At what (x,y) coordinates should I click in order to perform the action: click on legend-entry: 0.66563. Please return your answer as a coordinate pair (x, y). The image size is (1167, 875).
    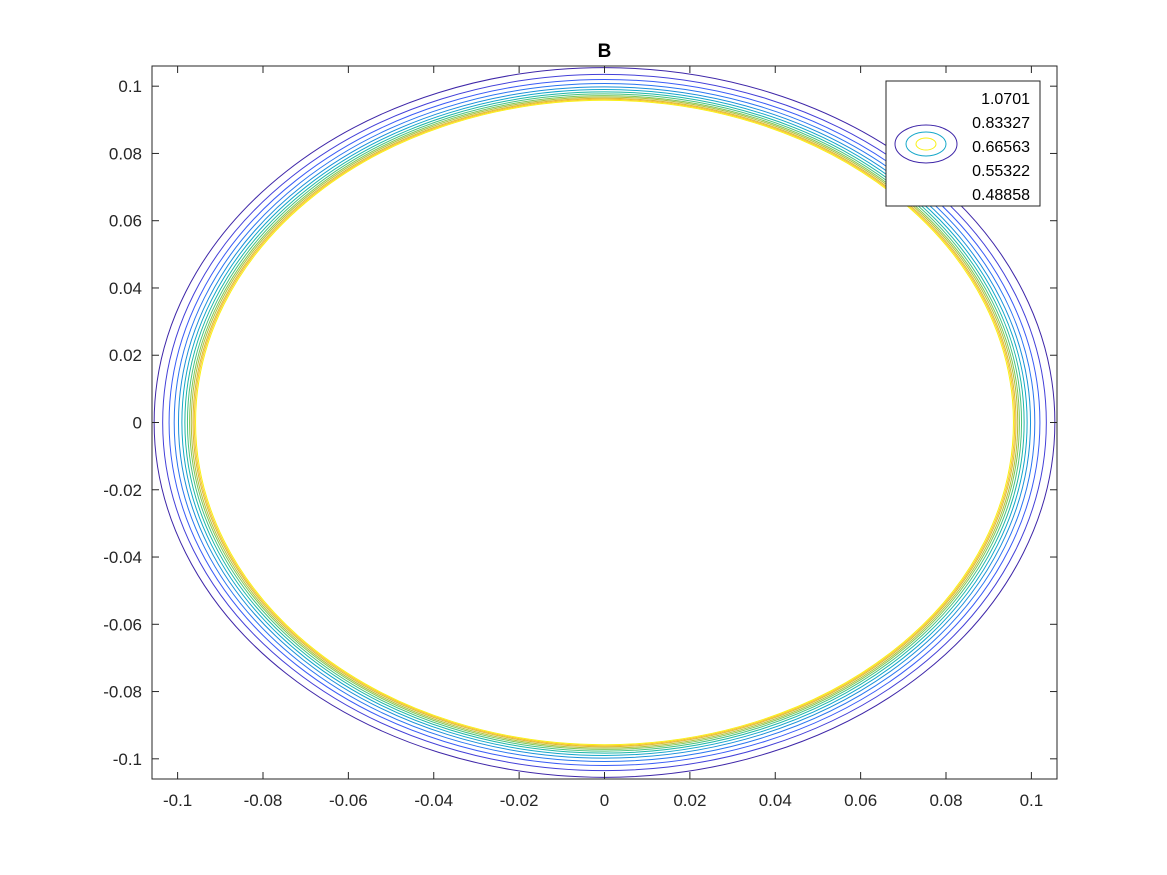
    Looking at the image, I should click on (1001, 147).